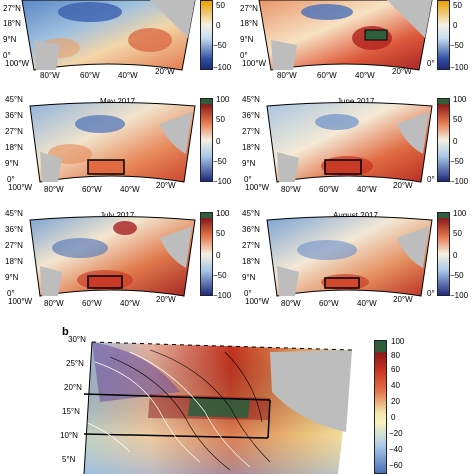  Describe the element at coordinates (396, 433) in the screenshot. I see `colorbar-tick: −20` at that location.